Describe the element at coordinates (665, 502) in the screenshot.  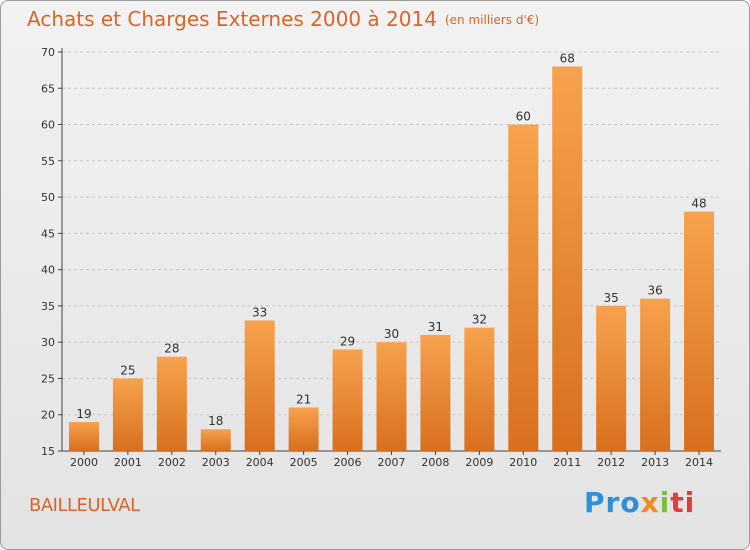
I see `logo-part-3: i` at that location.